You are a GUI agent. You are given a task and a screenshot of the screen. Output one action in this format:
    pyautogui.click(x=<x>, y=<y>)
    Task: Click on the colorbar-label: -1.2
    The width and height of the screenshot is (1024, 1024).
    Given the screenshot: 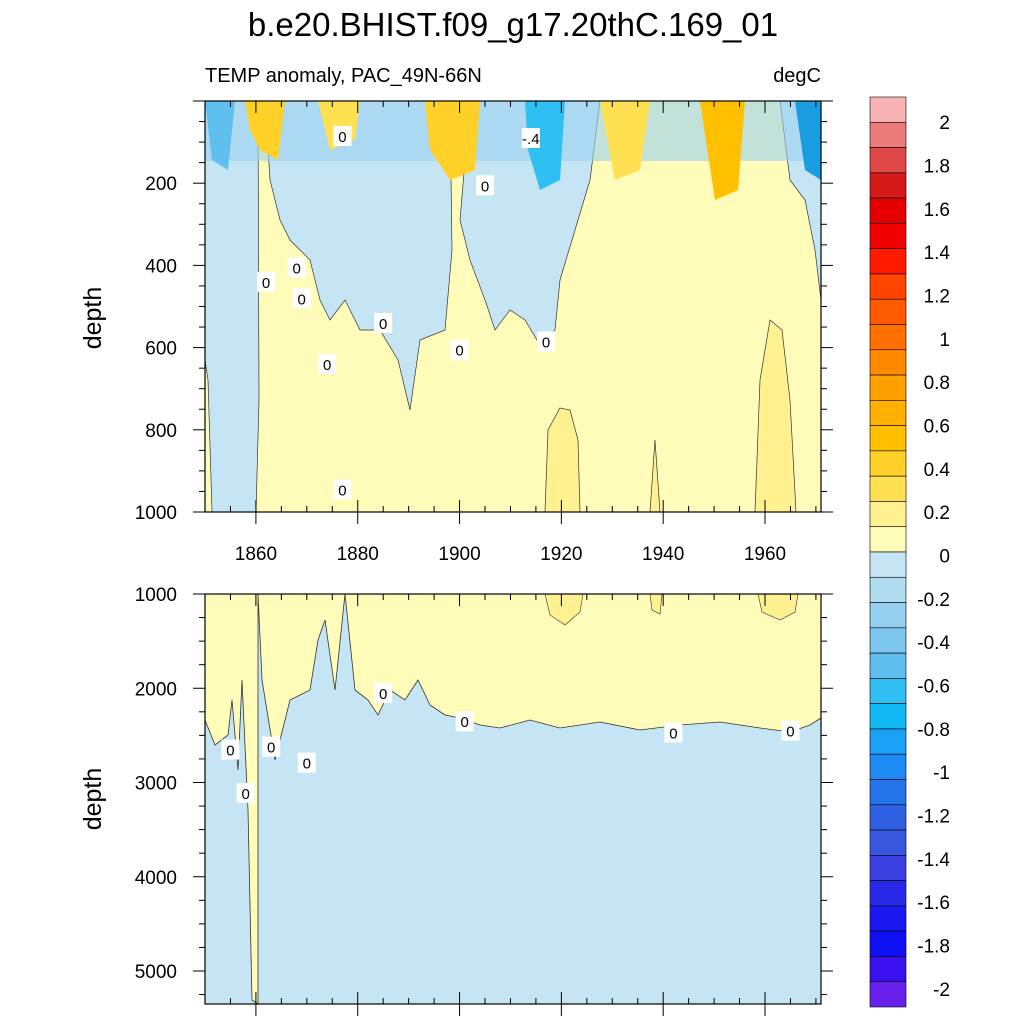 What is the action you would take?
    pyautogui.click(x=933, y=816)
    